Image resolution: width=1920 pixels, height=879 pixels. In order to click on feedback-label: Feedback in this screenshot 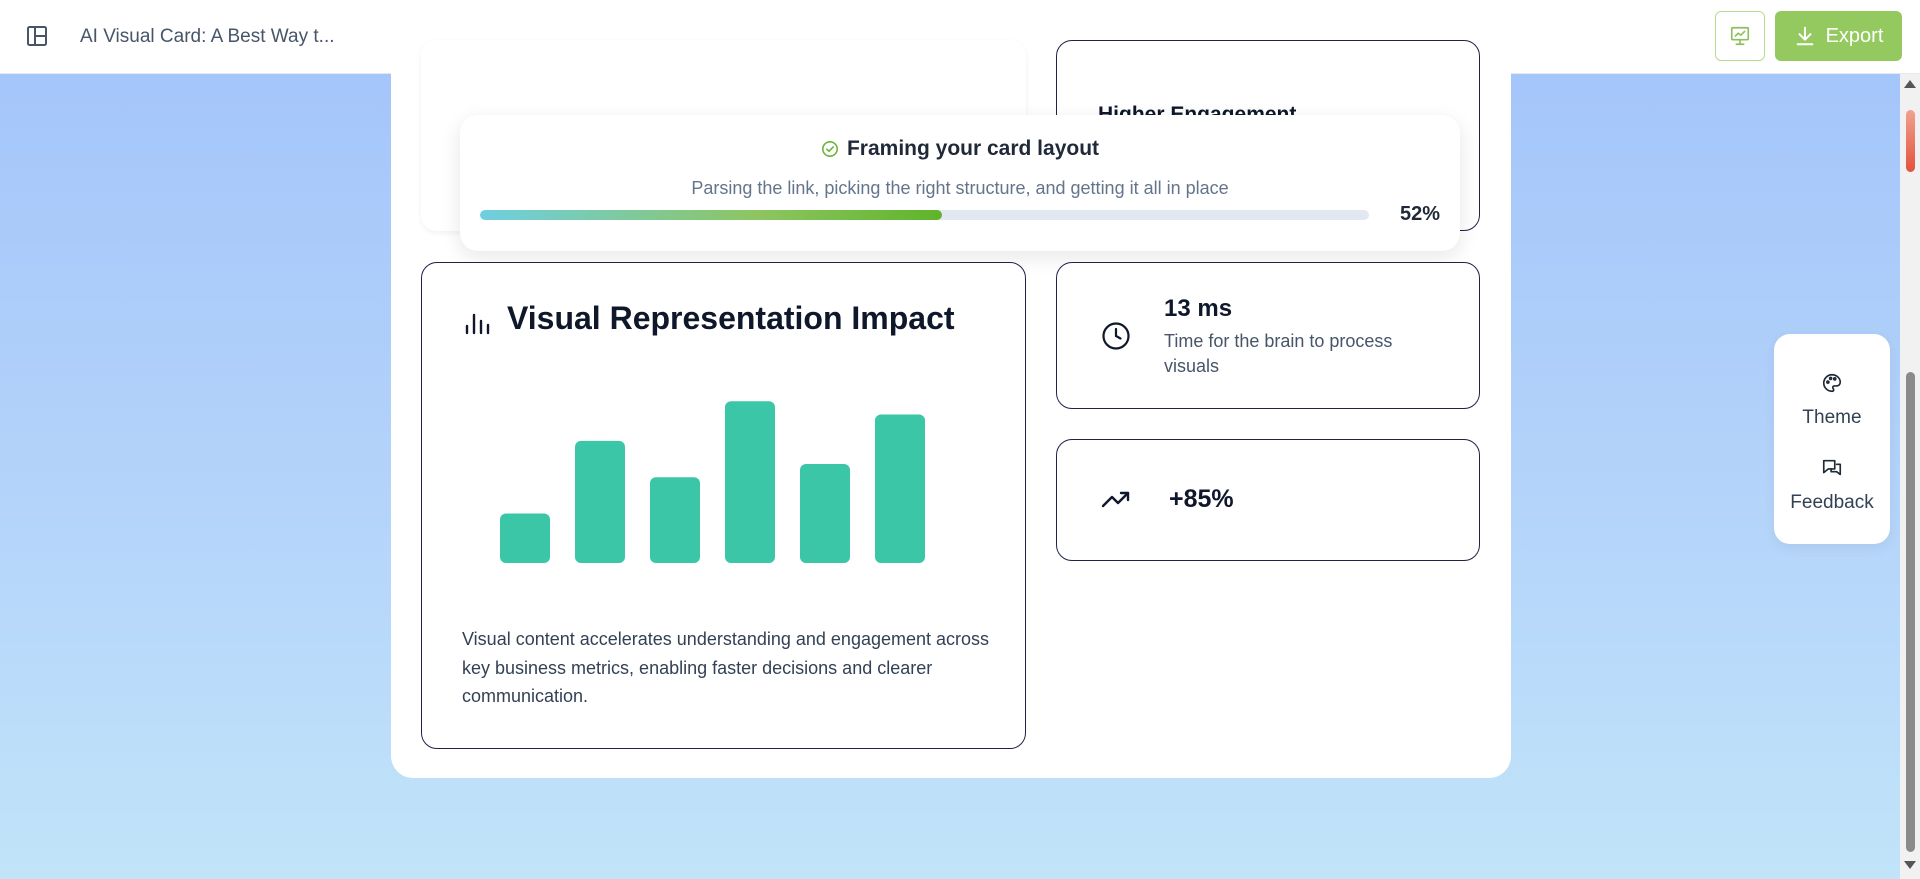, I will do `click(1832, 502)`.